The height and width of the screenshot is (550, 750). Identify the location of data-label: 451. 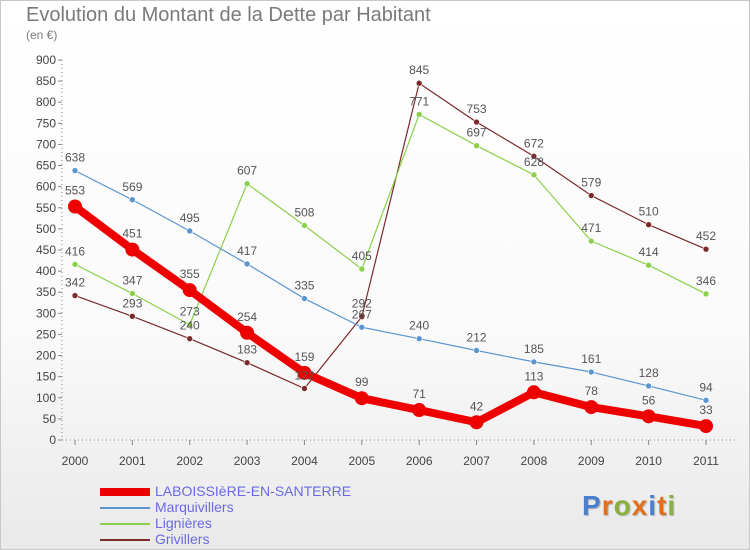
(132, 234).